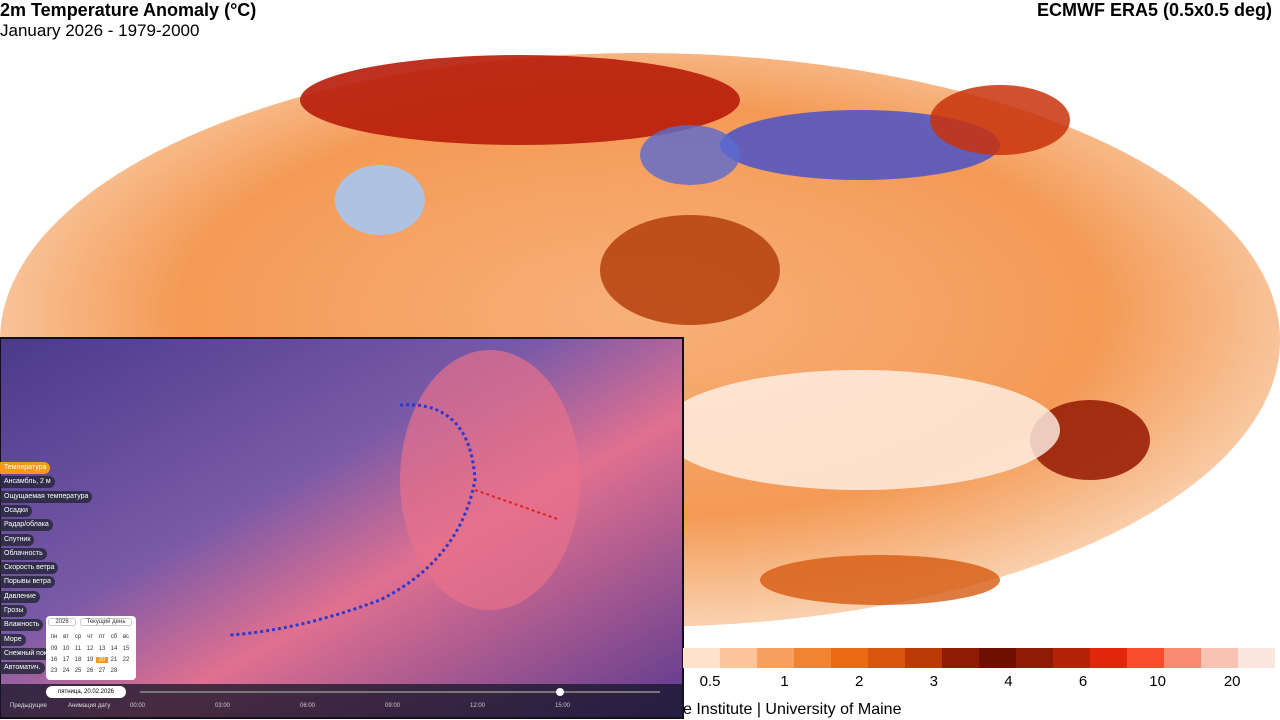 The width and height of the screenshot is (1280, 720). What do you see at coordinates (16, 510) in the screenshot?
I see `menu-item: Осадки` at bounding box center [16, 510].